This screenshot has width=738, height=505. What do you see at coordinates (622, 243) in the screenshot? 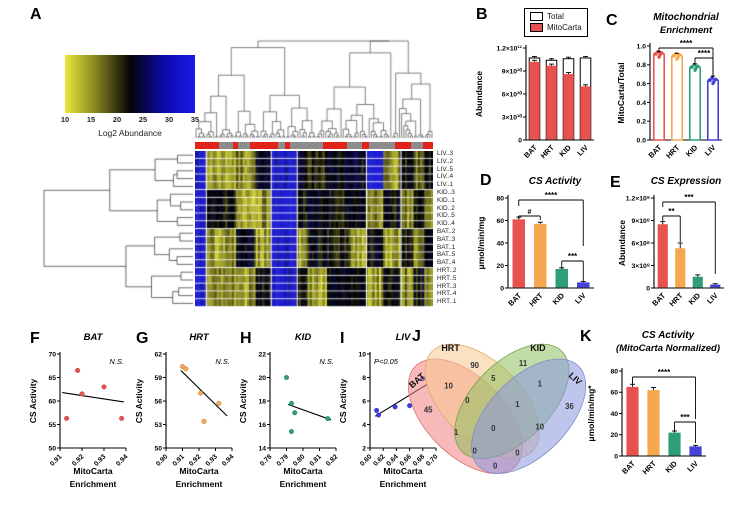
I see `y-axis-label: Abundance` at bounding box center [622, 243].